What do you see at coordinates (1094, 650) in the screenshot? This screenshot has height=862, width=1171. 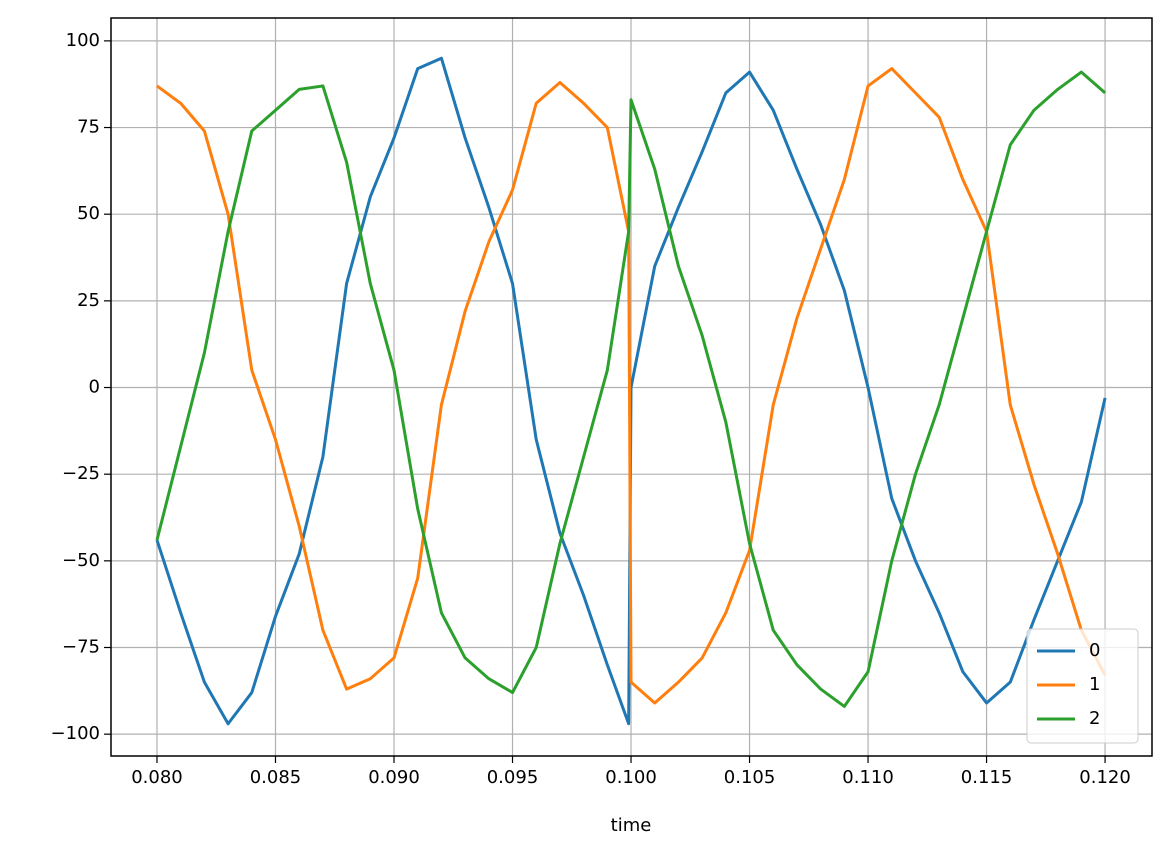 I see `legend-label: 0` at bounding box center [1094, 650].